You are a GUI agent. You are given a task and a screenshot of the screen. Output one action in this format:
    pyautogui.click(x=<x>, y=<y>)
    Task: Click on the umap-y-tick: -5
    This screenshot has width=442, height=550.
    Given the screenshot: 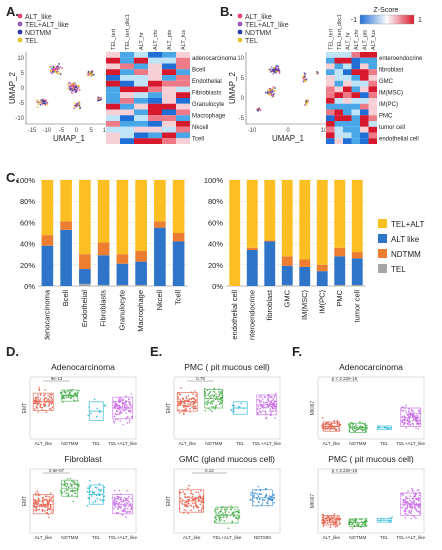 What is the action you would take?
    pyautogui.click(x=22, y=104)
    